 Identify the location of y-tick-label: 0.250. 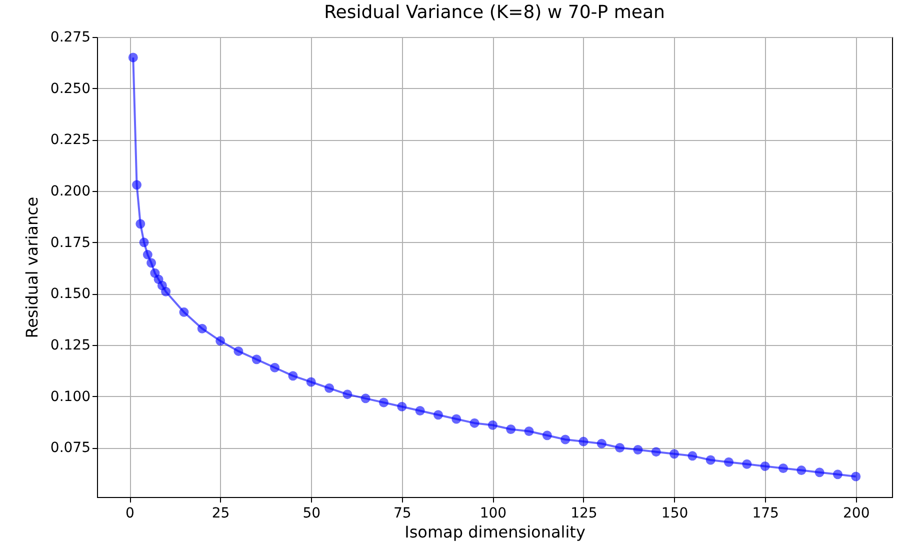
(70, 88).